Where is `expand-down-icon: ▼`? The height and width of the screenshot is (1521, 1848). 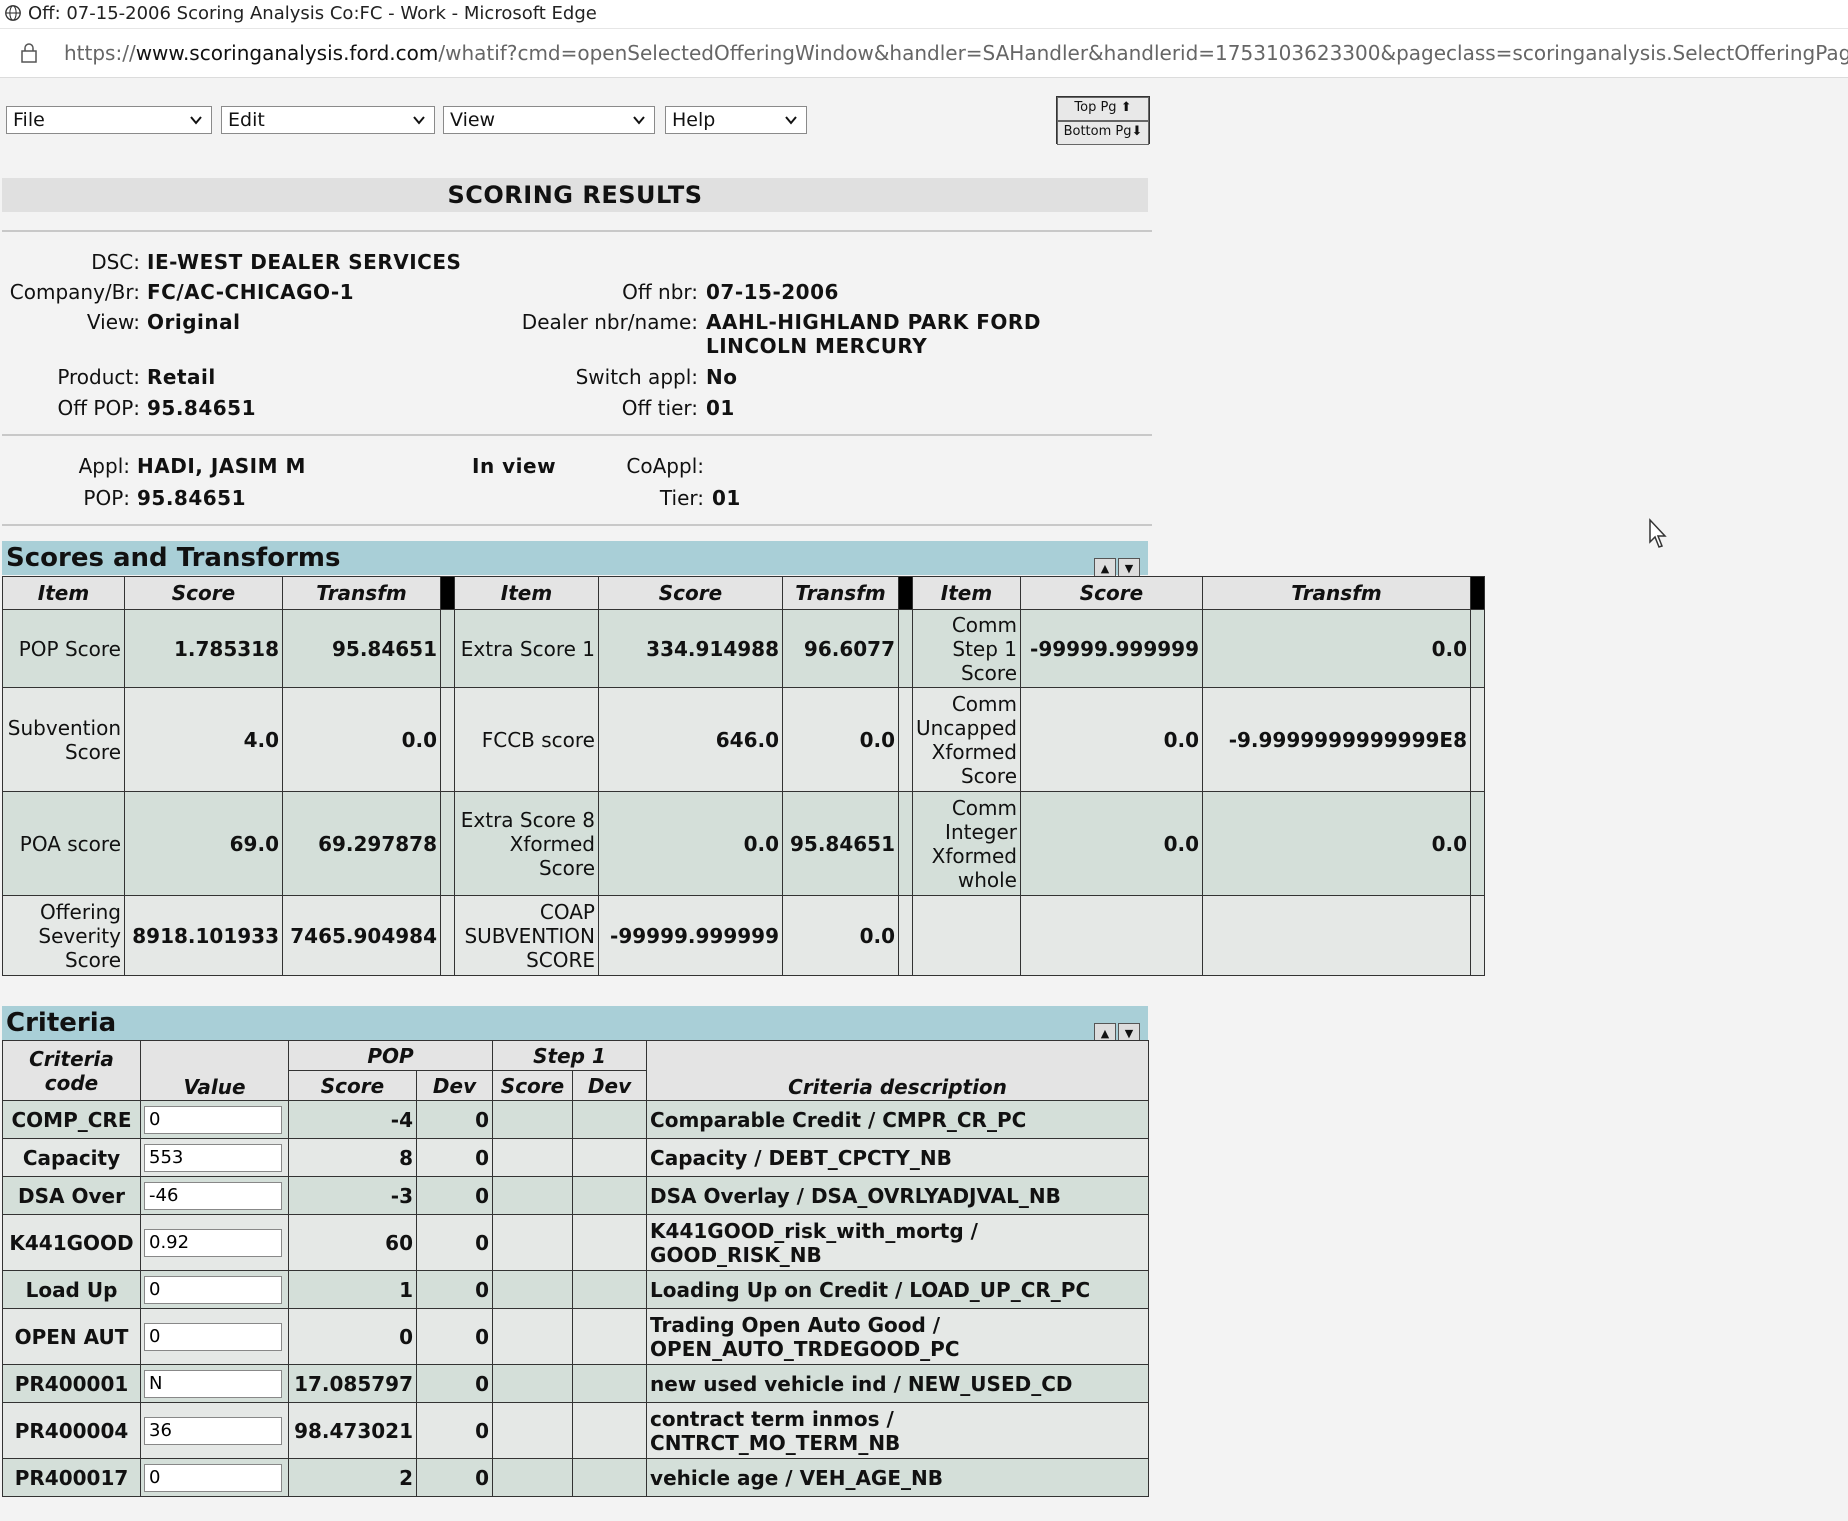 expand-down-icon: ▼ is located at coordinates (1129, 569).